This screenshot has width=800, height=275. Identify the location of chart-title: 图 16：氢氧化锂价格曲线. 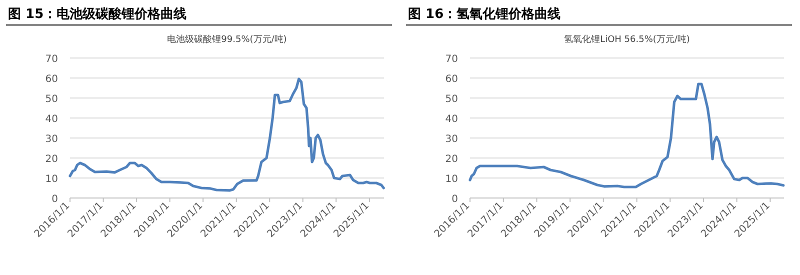
(484, 14).